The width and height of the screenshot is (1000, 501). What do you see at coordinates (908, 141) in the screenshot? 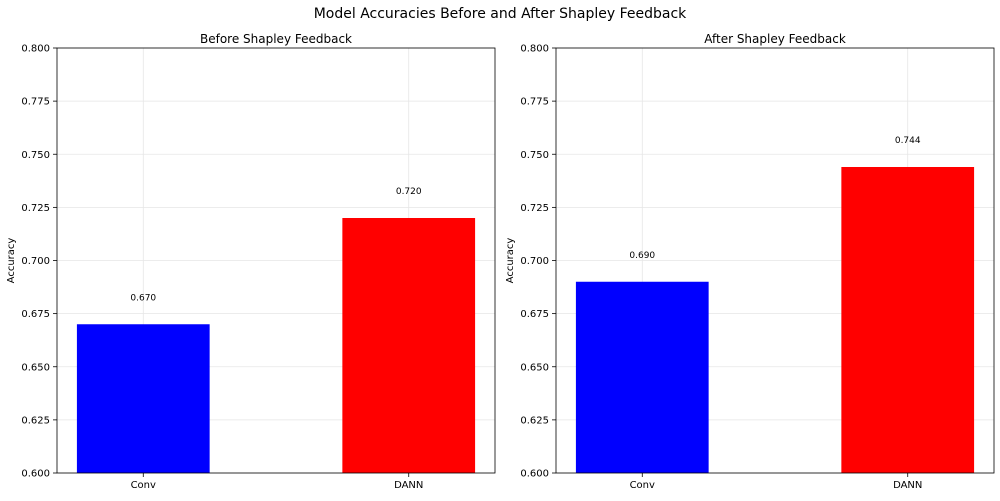
I see `bar-value-label: 0.744` at bounding box center [908, 141].